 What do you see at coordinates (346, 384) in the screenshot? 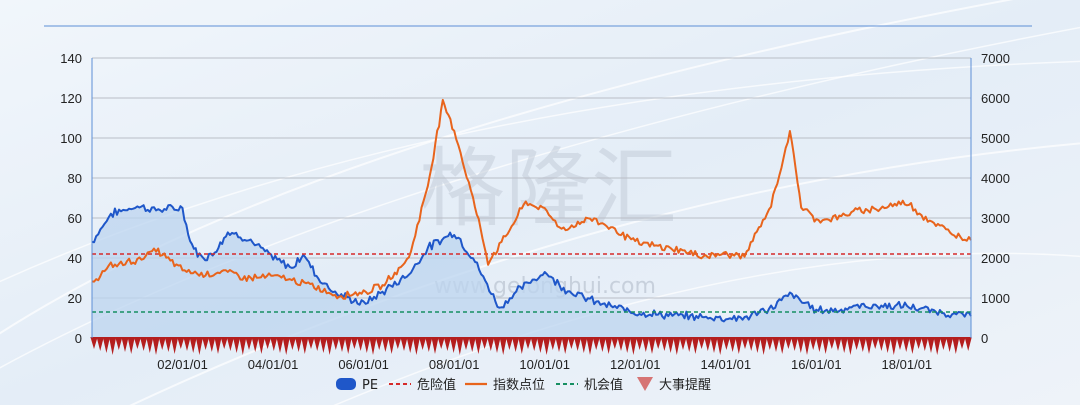
I see `legend-swatch` at bounding box center [346, 384].